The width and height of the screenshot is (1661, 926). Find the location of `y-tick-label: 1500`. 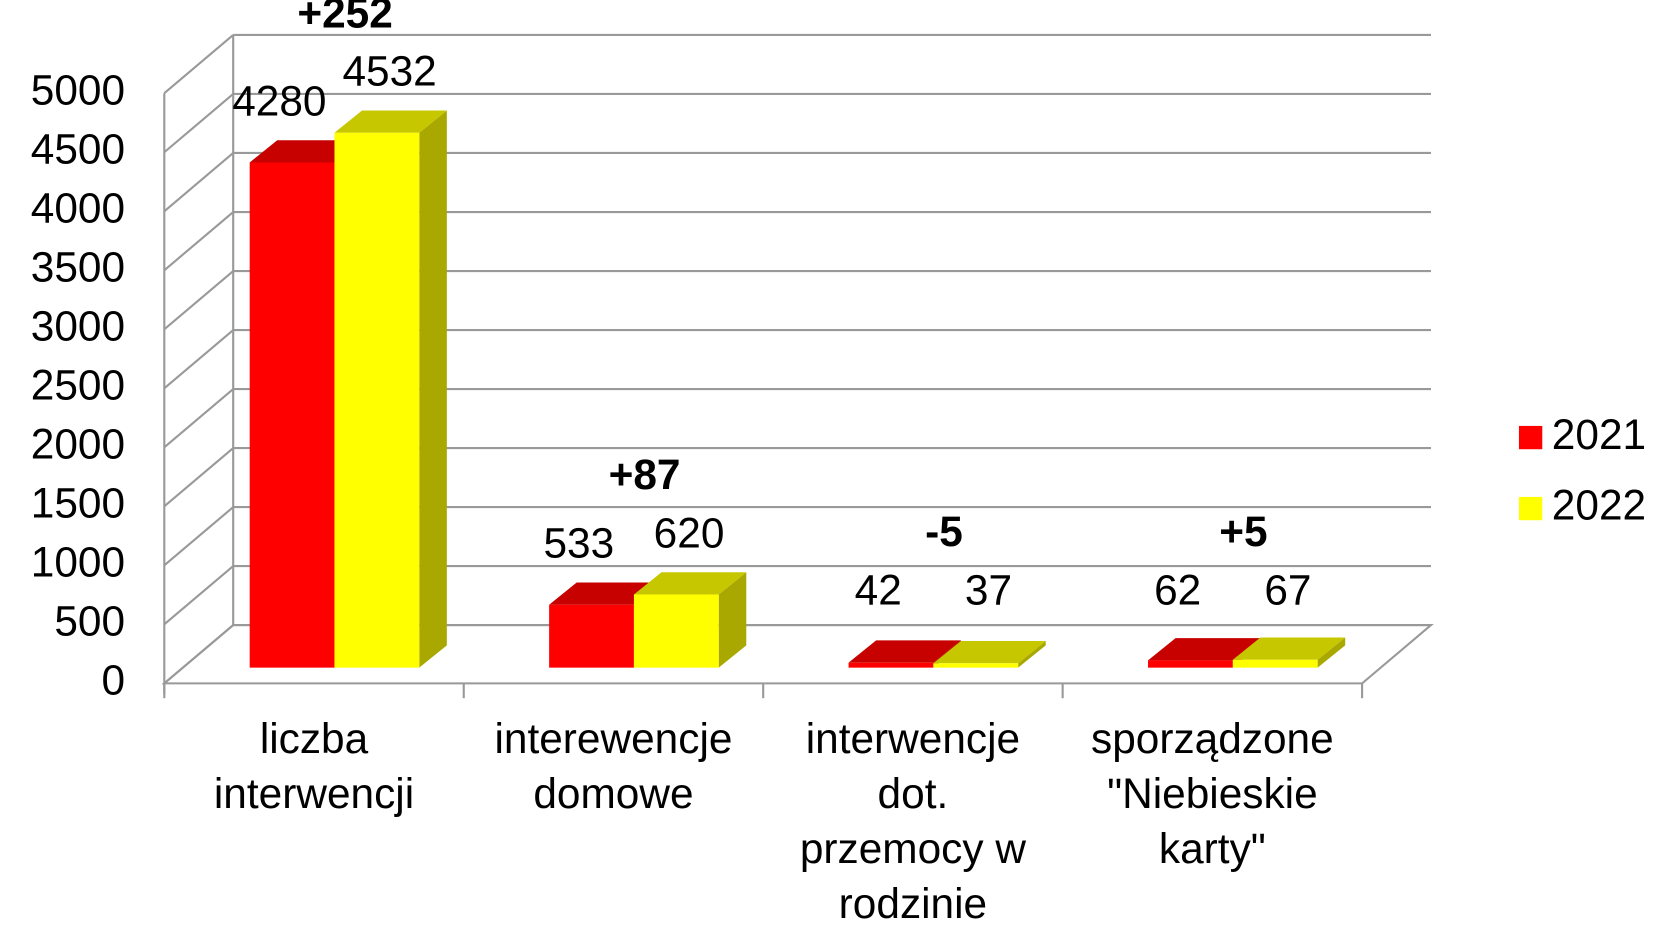

y-tick-label: 1500 is located at coordinates (78, 503).